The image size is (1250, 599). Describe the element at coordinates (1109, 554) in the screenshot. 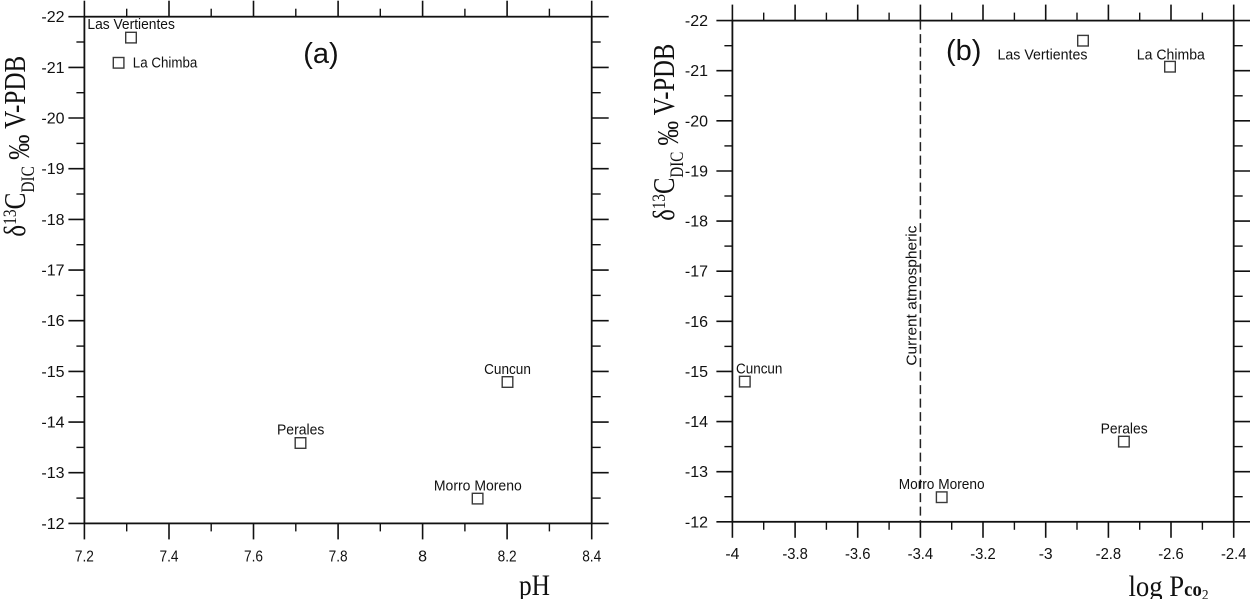

I see `svg-text: -2.8` at that location.